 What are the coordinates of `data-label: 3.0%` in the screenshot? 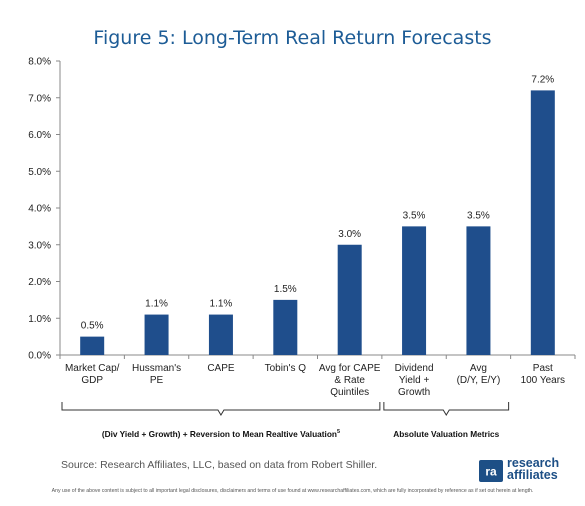 It's located at (349, 234).